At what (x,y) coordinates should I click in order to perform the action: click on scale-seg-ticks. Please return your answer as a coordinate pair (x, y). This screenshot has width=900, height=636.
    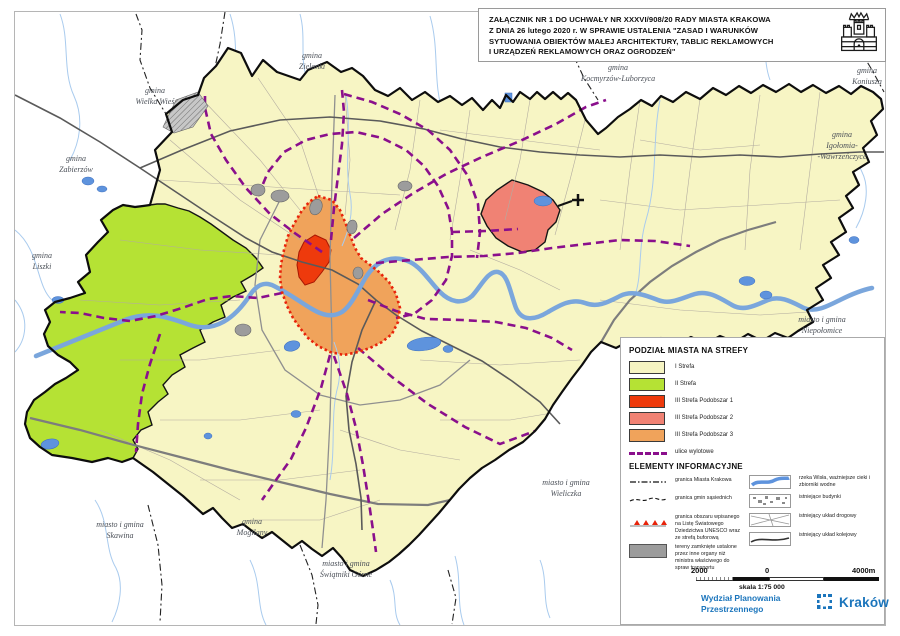
    Looking at the image, I should click on (714, 579).